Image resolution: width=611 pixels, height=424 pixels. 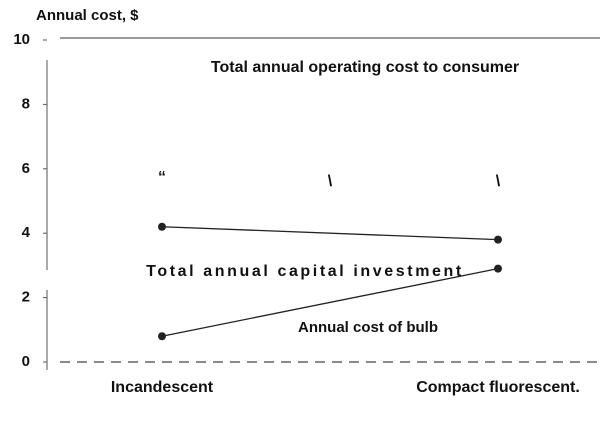 I want to click on y-axis-label: Annual cost, $, so click(x=87, y=15).